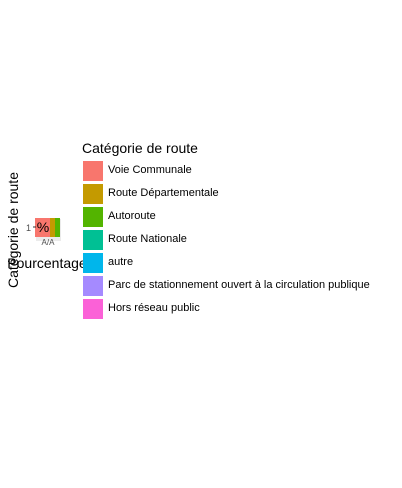 Image resolution: width=402 pixels, height=488 pixels. I want to click on x-axis-title: Pourcentage, so click(47, 263).